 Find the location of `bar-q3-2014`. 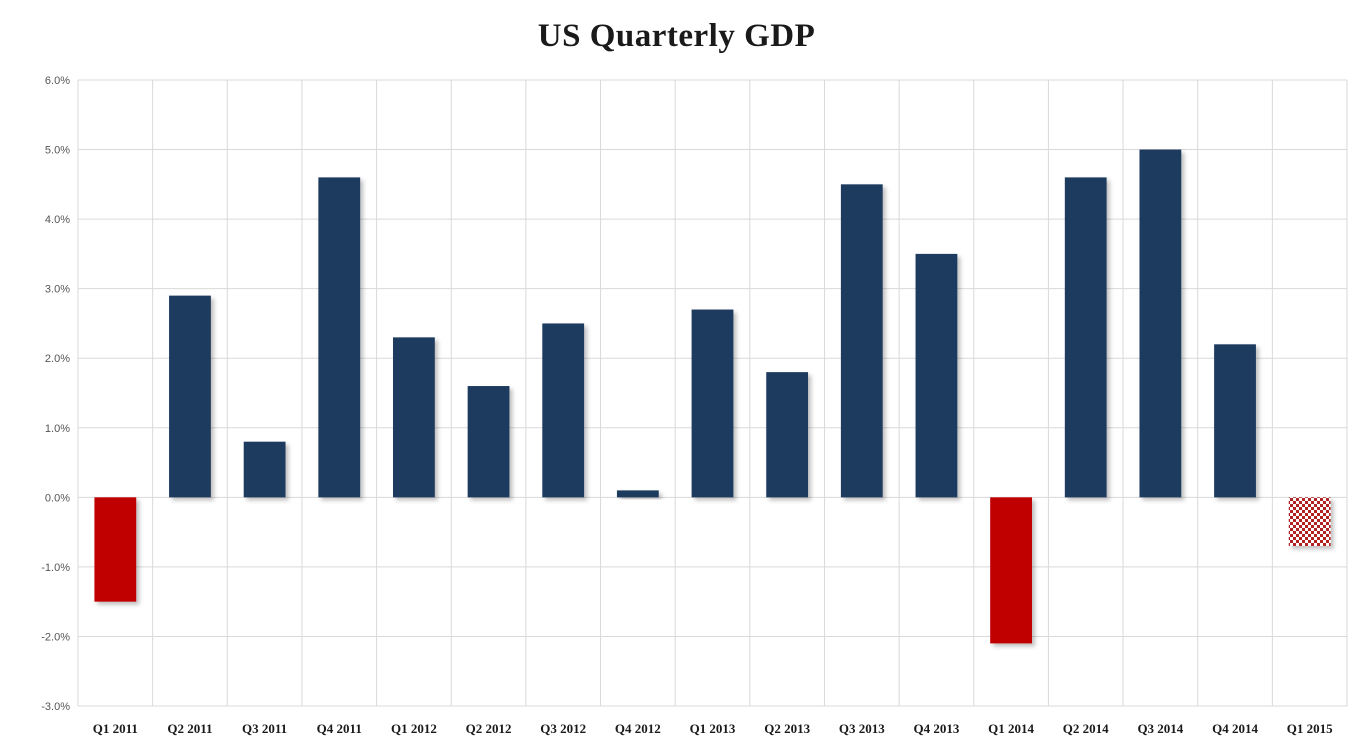

bar-q3-2014 is located at coordinates (1160, 323).